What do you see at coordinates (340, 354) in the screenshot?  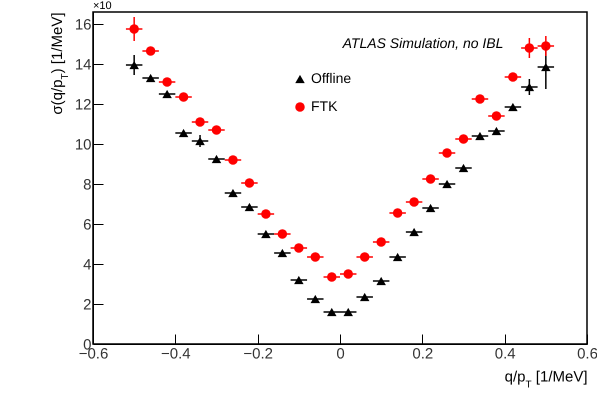 I see `x-tick-label: 0` at bounding box center [340, 354].